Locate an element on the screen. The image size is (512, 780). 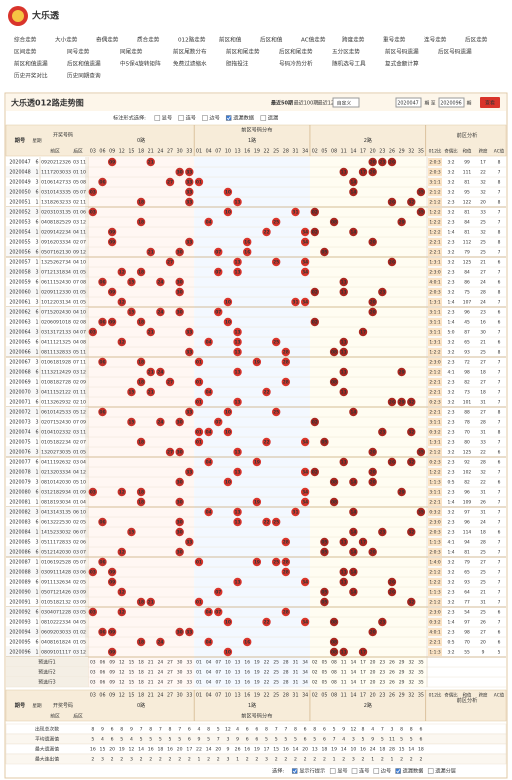
nav-link: 五分区走势 is located at coordinates (346, 52).